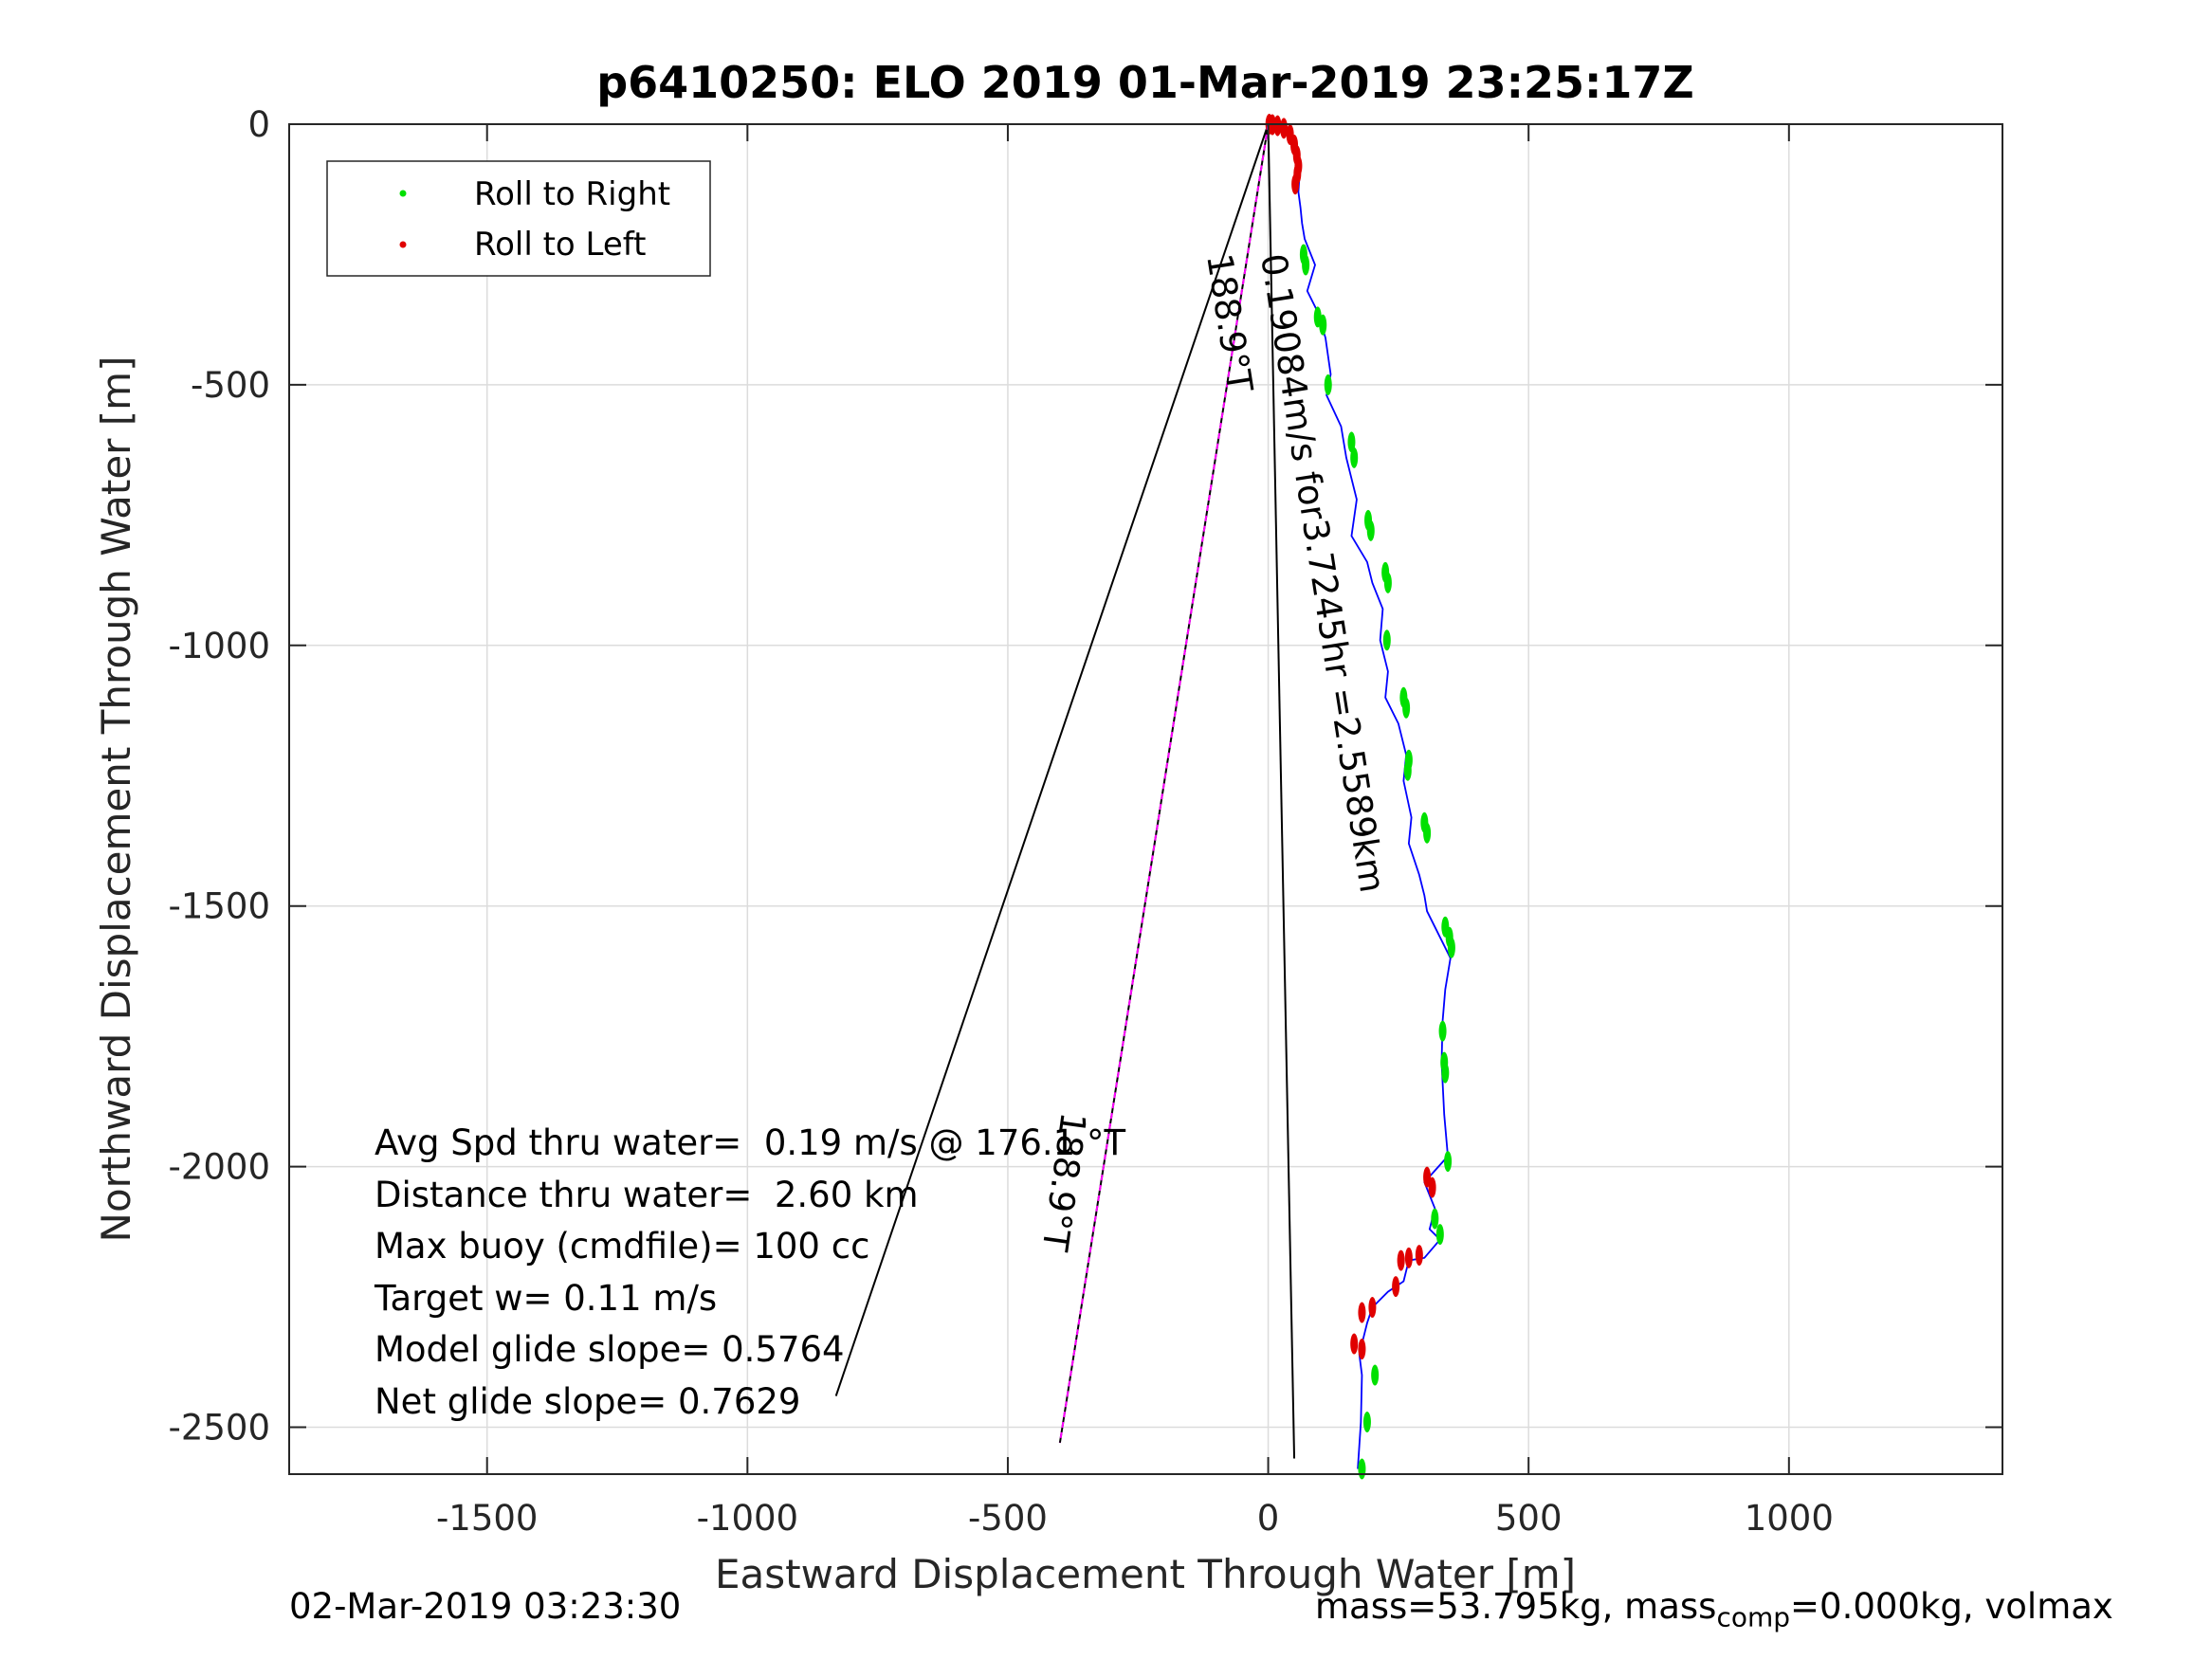 Image resolution: width=2212 pixels, height=1659 pixels. Describe the element at coordinates (646, 1195) in the screenshot. I see `stat-distance: Distance thru water= 2.60 km` at that location.